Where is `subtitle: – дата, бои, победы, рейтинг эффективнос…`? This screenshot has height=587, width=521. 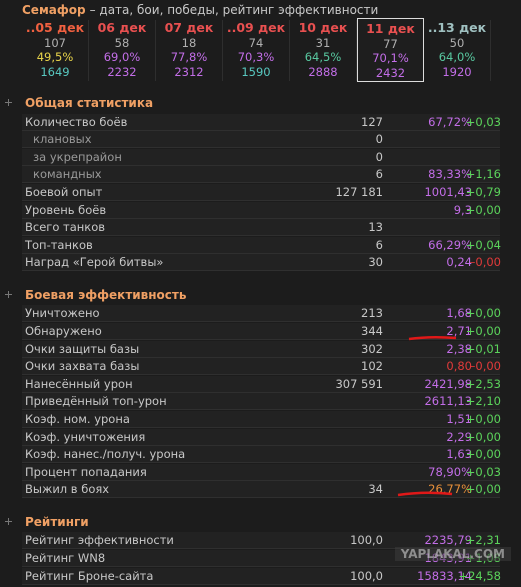
subtitle: – дата, бои, победы, рейтинг эффективнос… is located at coordinates (234, 10).